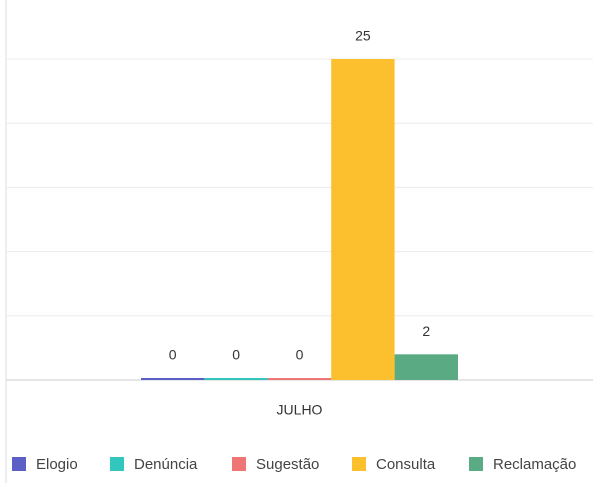 Image resolution: width=593 pixels, height=483 pixels. Describe the element at coordinates (534, 464) in the screenshot. I see `legend-label: Reclamação` at that location.